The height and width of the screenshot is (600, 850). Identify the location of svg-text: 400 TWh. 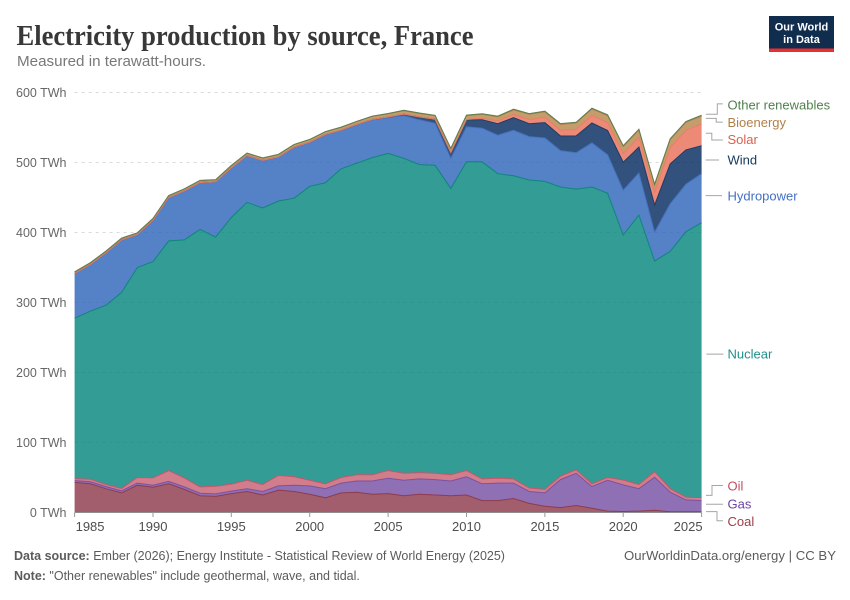
(41, 233).